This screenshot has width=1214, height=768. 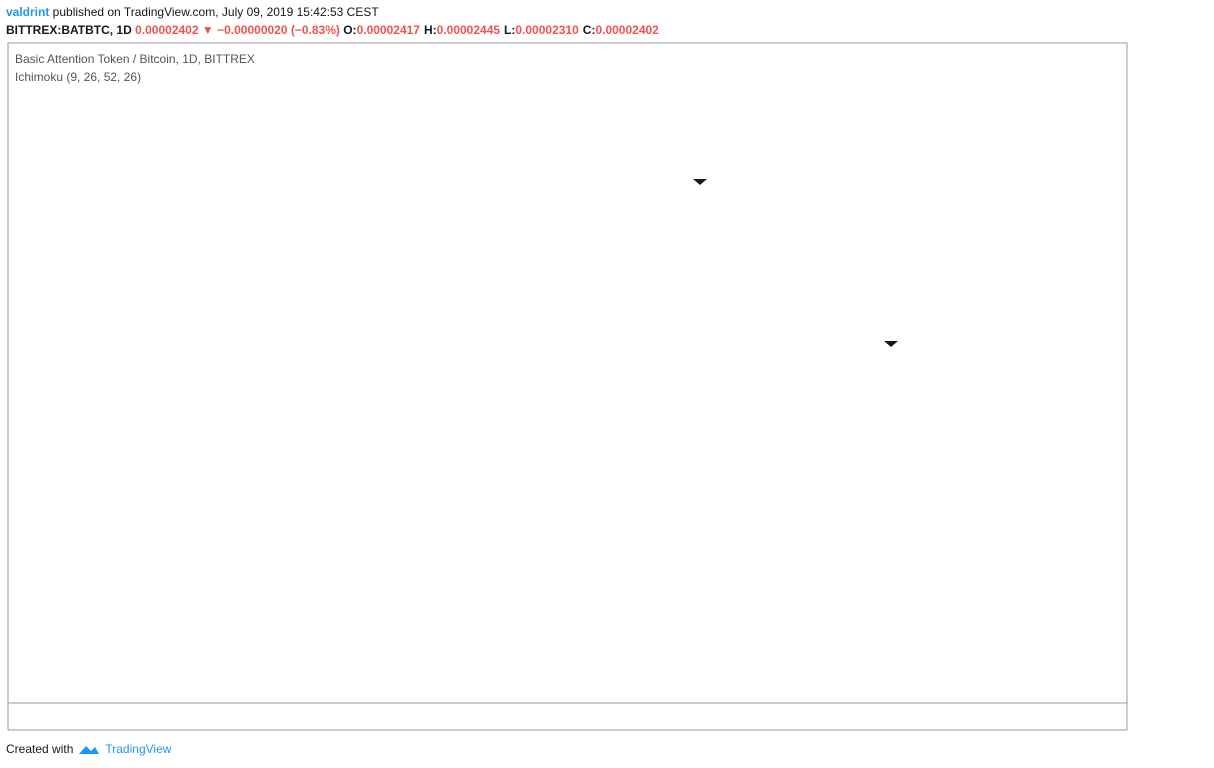 What do you see at coordinates (28, 12) in the screenshot?
I see `author: valdrint` at bounding box center [28, 12].